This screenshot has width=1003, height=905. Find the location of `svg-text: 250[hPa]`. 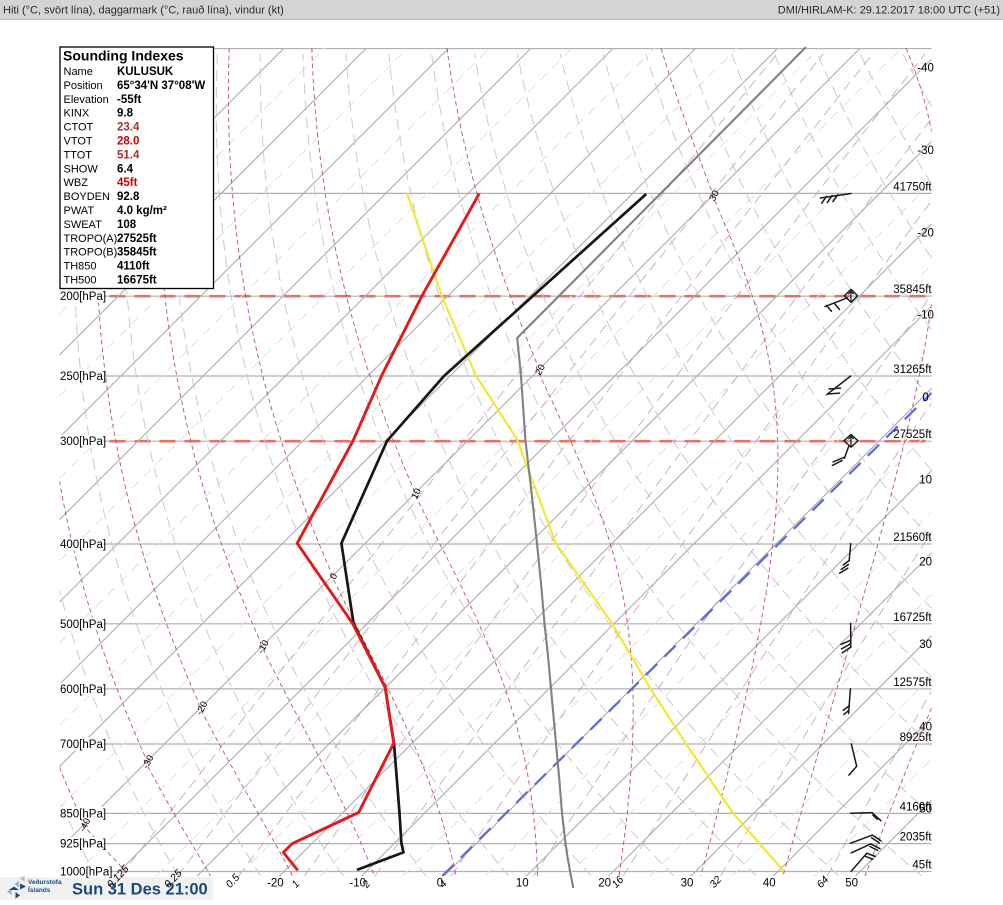

svg-text: 250[hPa] is located at coordinates (83, 377).